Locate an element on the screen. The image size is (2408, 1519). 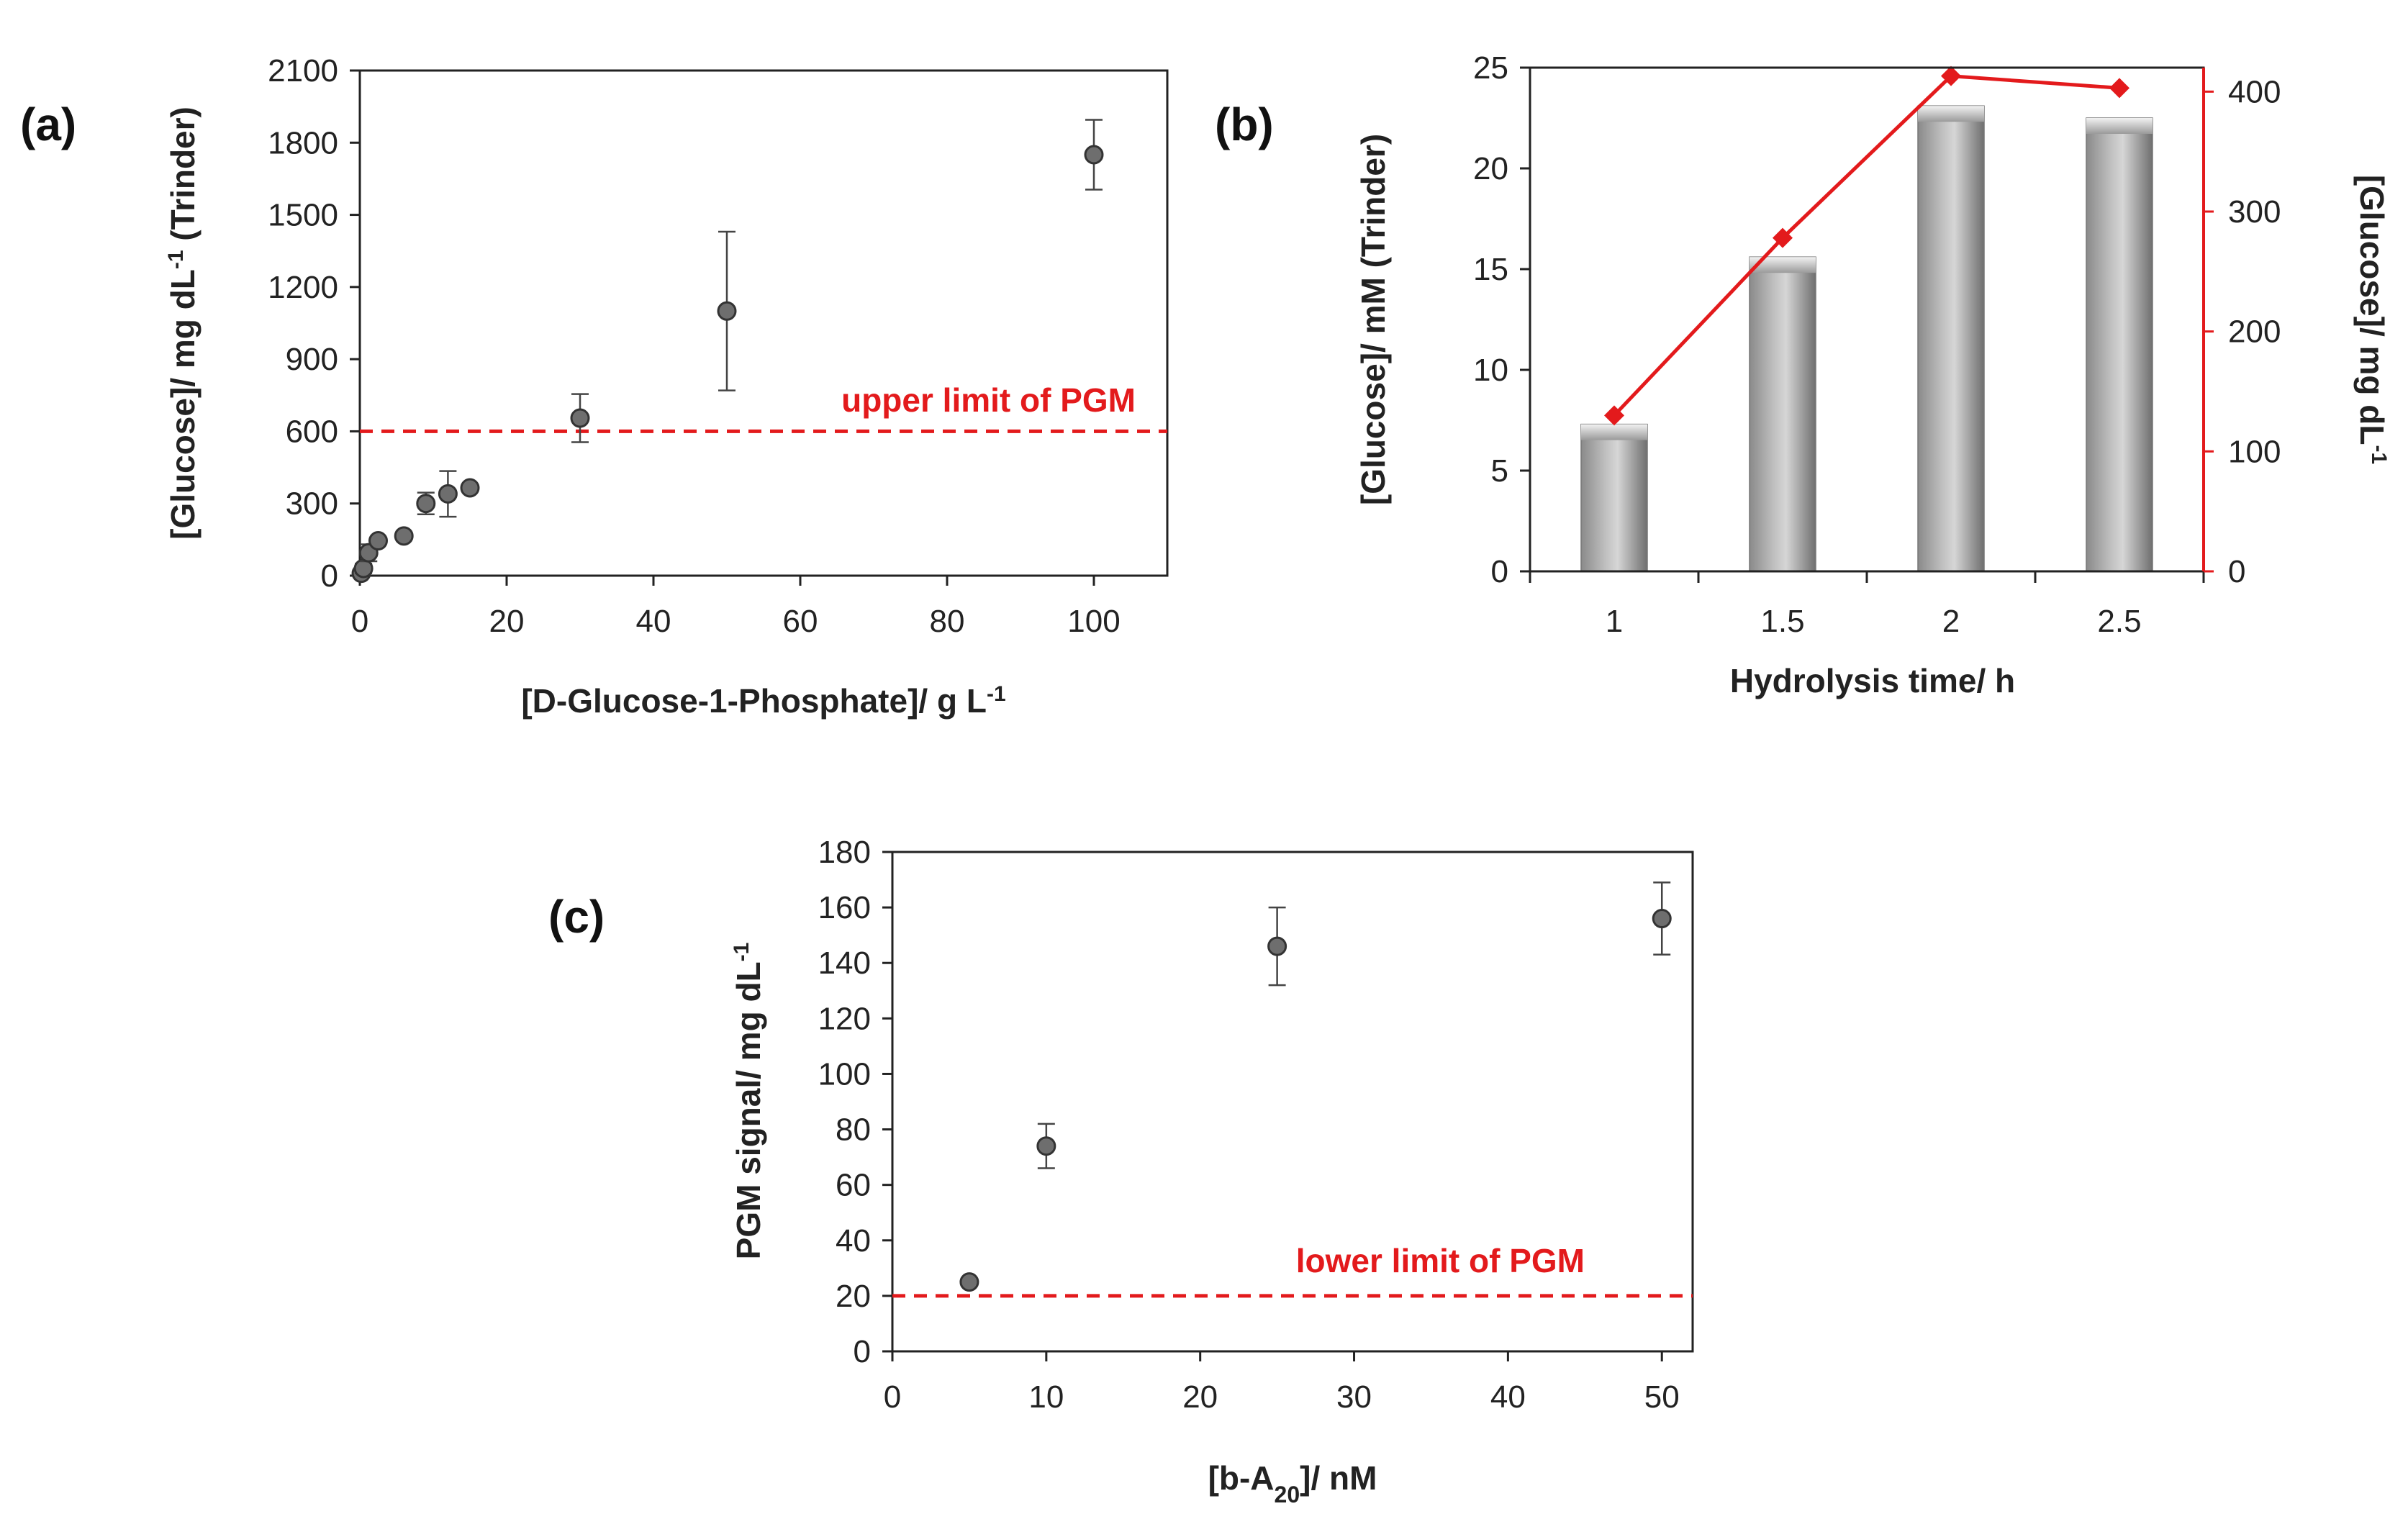
panel-a-x-tick-label: 40 is located at coordinates (653, 621).